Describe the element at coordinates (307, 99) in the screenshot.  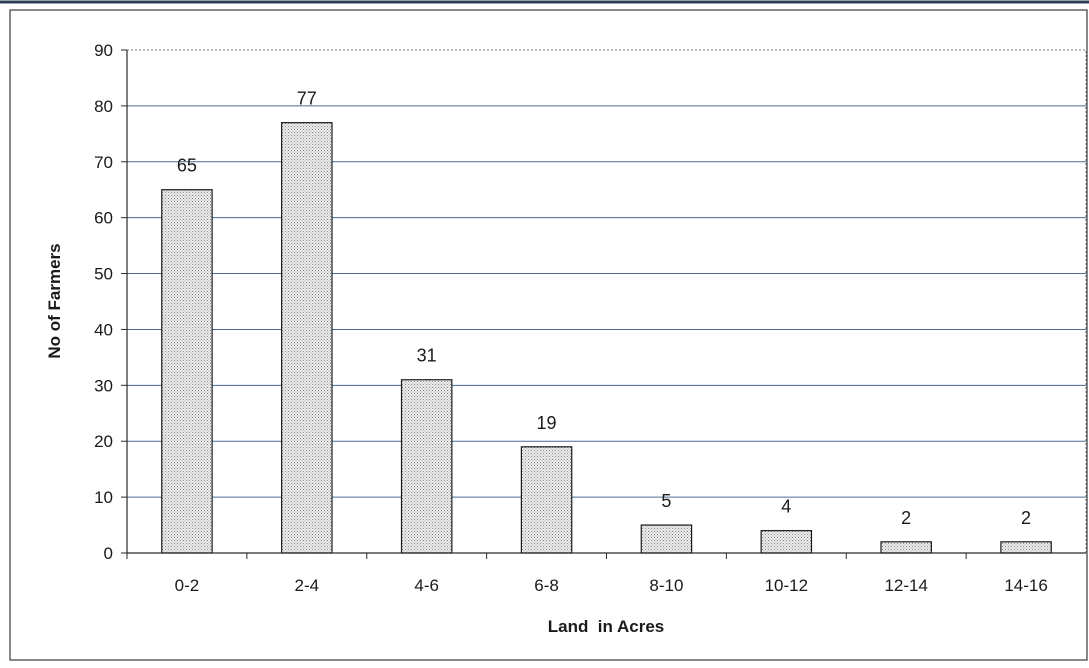
I see `data-label: 77` at that location.